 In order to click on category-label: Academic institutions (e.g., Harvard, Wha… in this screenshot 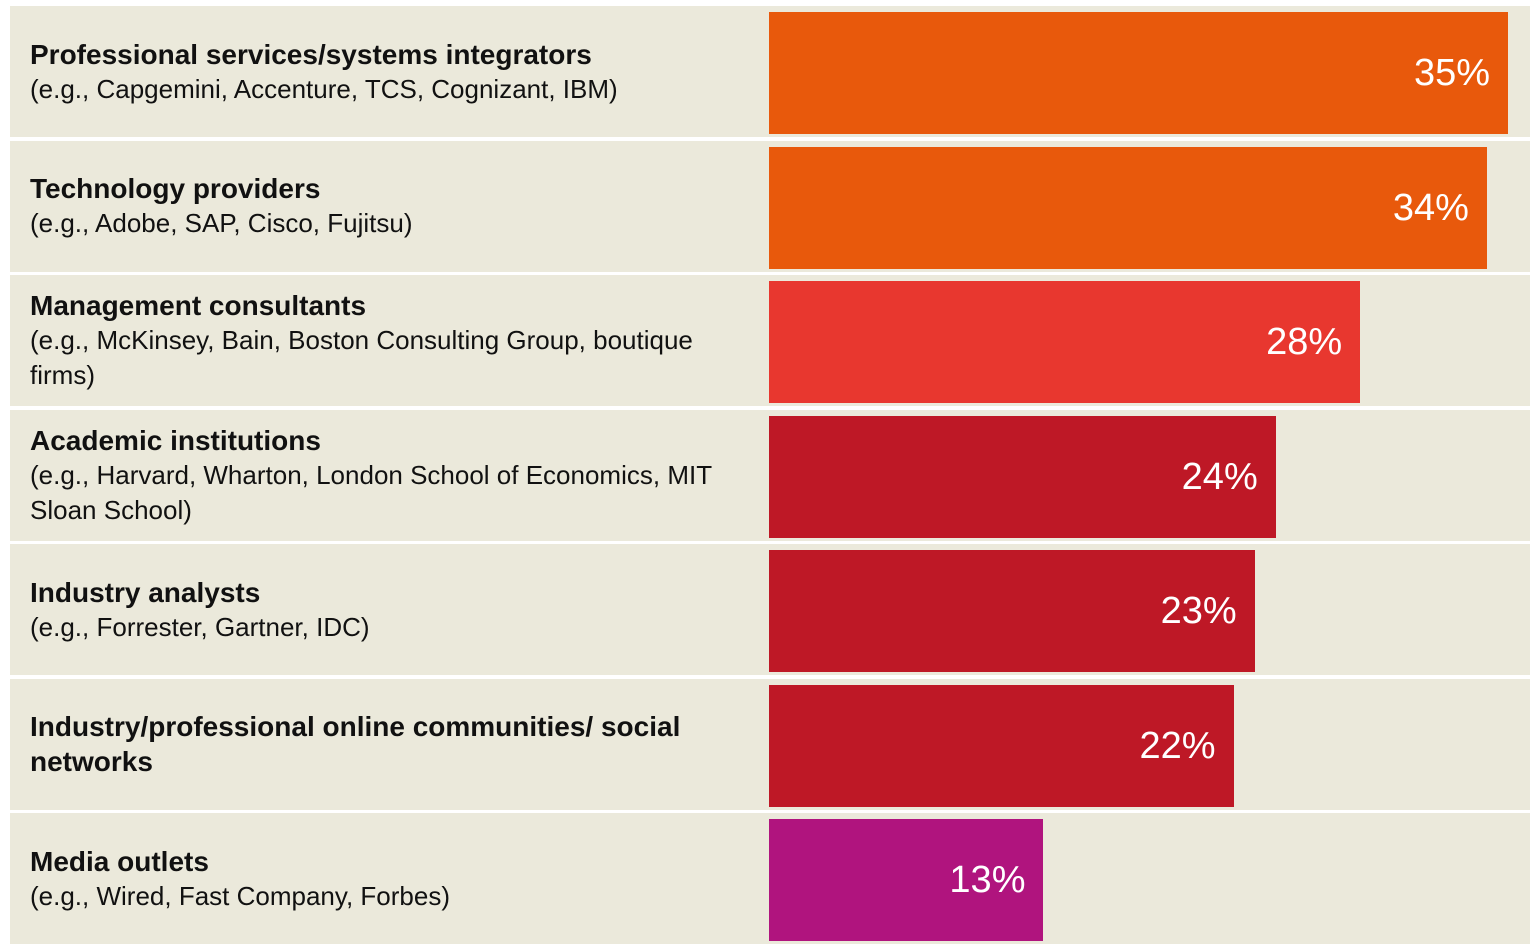, I will do `click(387, 475)`.